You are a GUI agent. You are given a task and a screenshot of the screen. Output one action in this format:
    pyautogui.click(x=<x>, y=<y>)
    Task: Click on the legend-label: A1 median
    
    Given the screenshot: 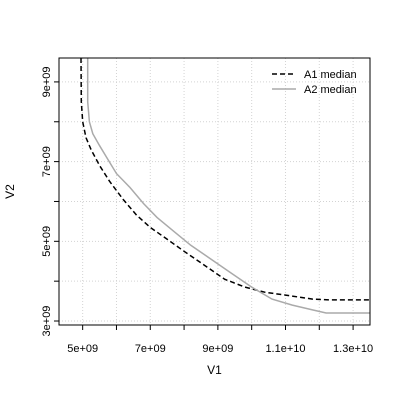 What is the action you would take?
    pyautogui.click(x=330, y=75)
    